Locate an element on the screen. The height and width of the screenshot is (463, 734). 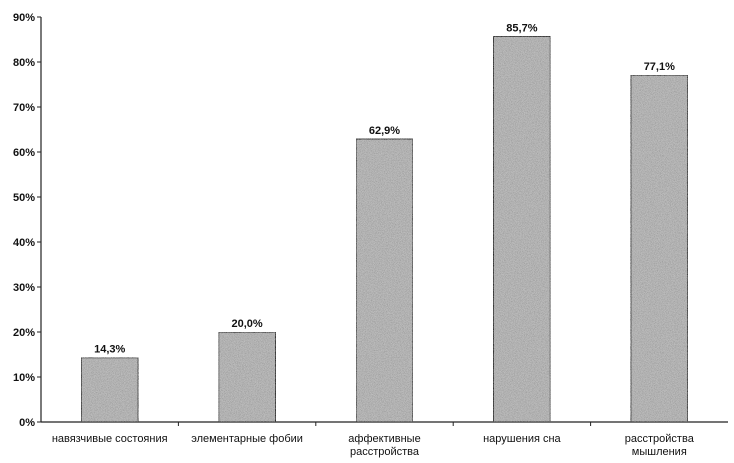
y-tick-label: 70% is located at coordinates (24, 108).